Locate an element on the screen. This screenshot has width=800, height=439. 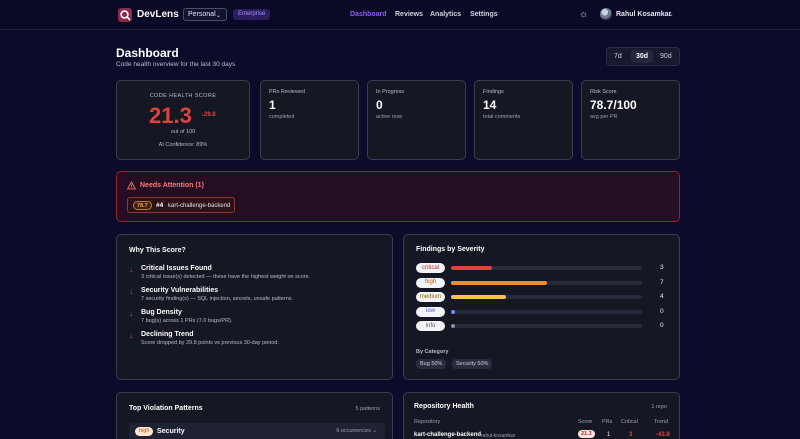
workspace-select: Personal ⌄ is located at coordinates (205, 14).